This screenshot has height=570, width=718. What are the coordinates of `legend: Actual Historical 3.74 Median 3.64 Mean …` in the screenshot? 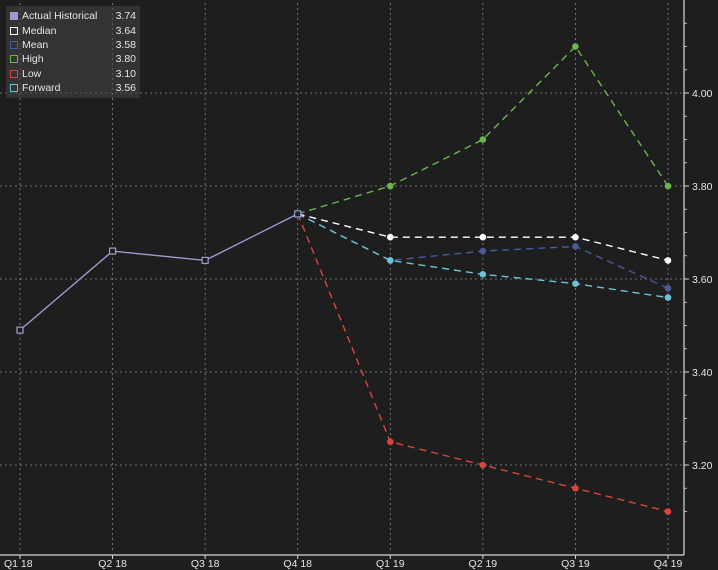 It's located at (73, 52).